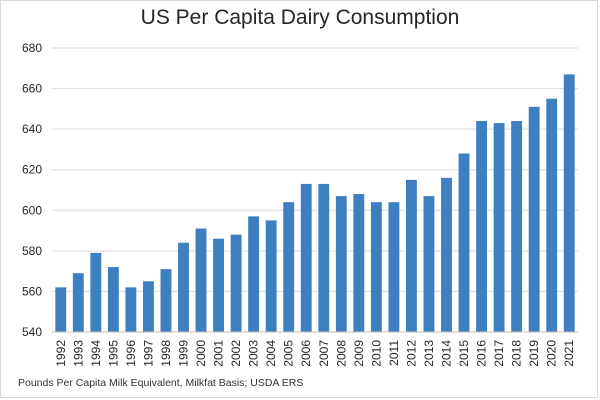 The width and height of the screenshot is (600, 400). Describe the element at coordinates (394, 353) in the screenshot. I see `x-tick-label: 2011` at that location.